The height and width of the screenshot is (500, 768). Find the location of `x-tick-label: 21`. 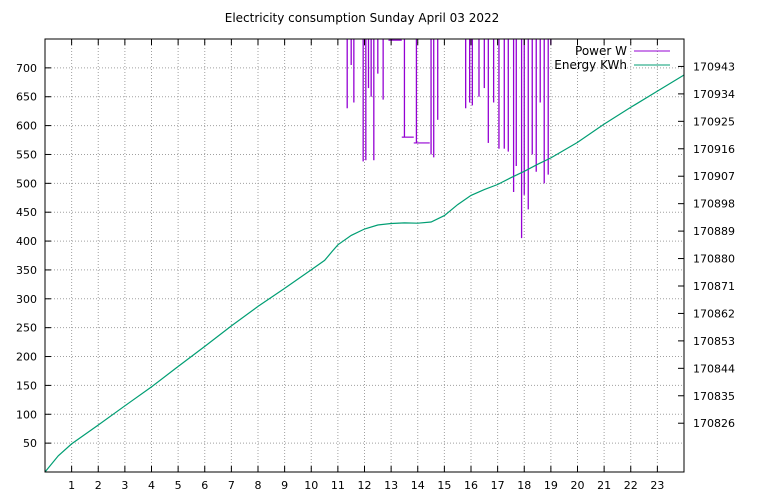

x-tick-label: 21 is located at coordinates (604, 485).